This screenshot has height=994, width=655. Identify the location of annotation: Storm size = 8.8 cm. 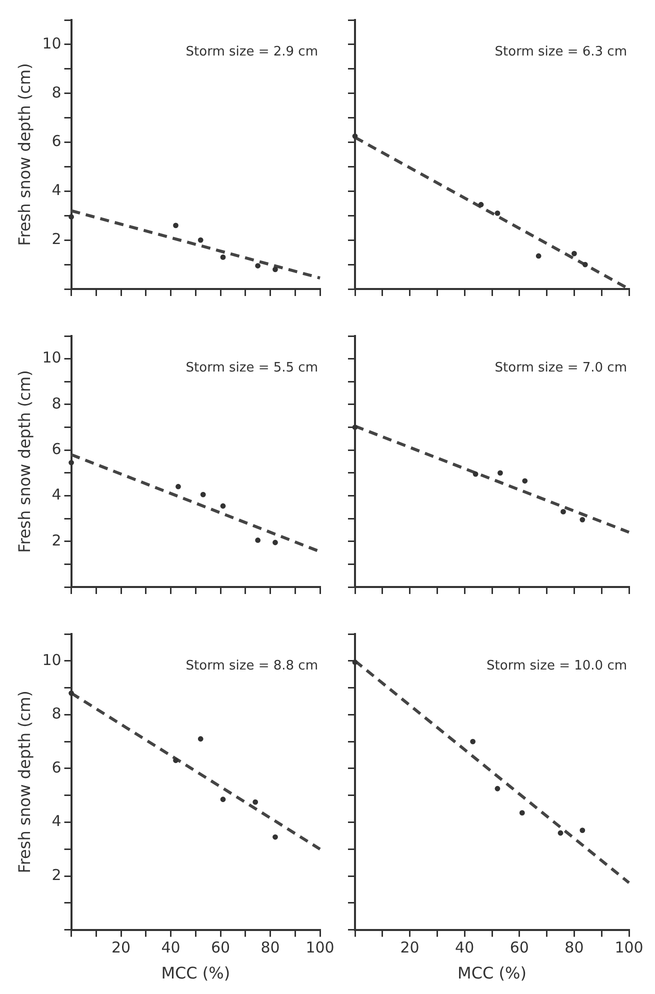
(252, 666).